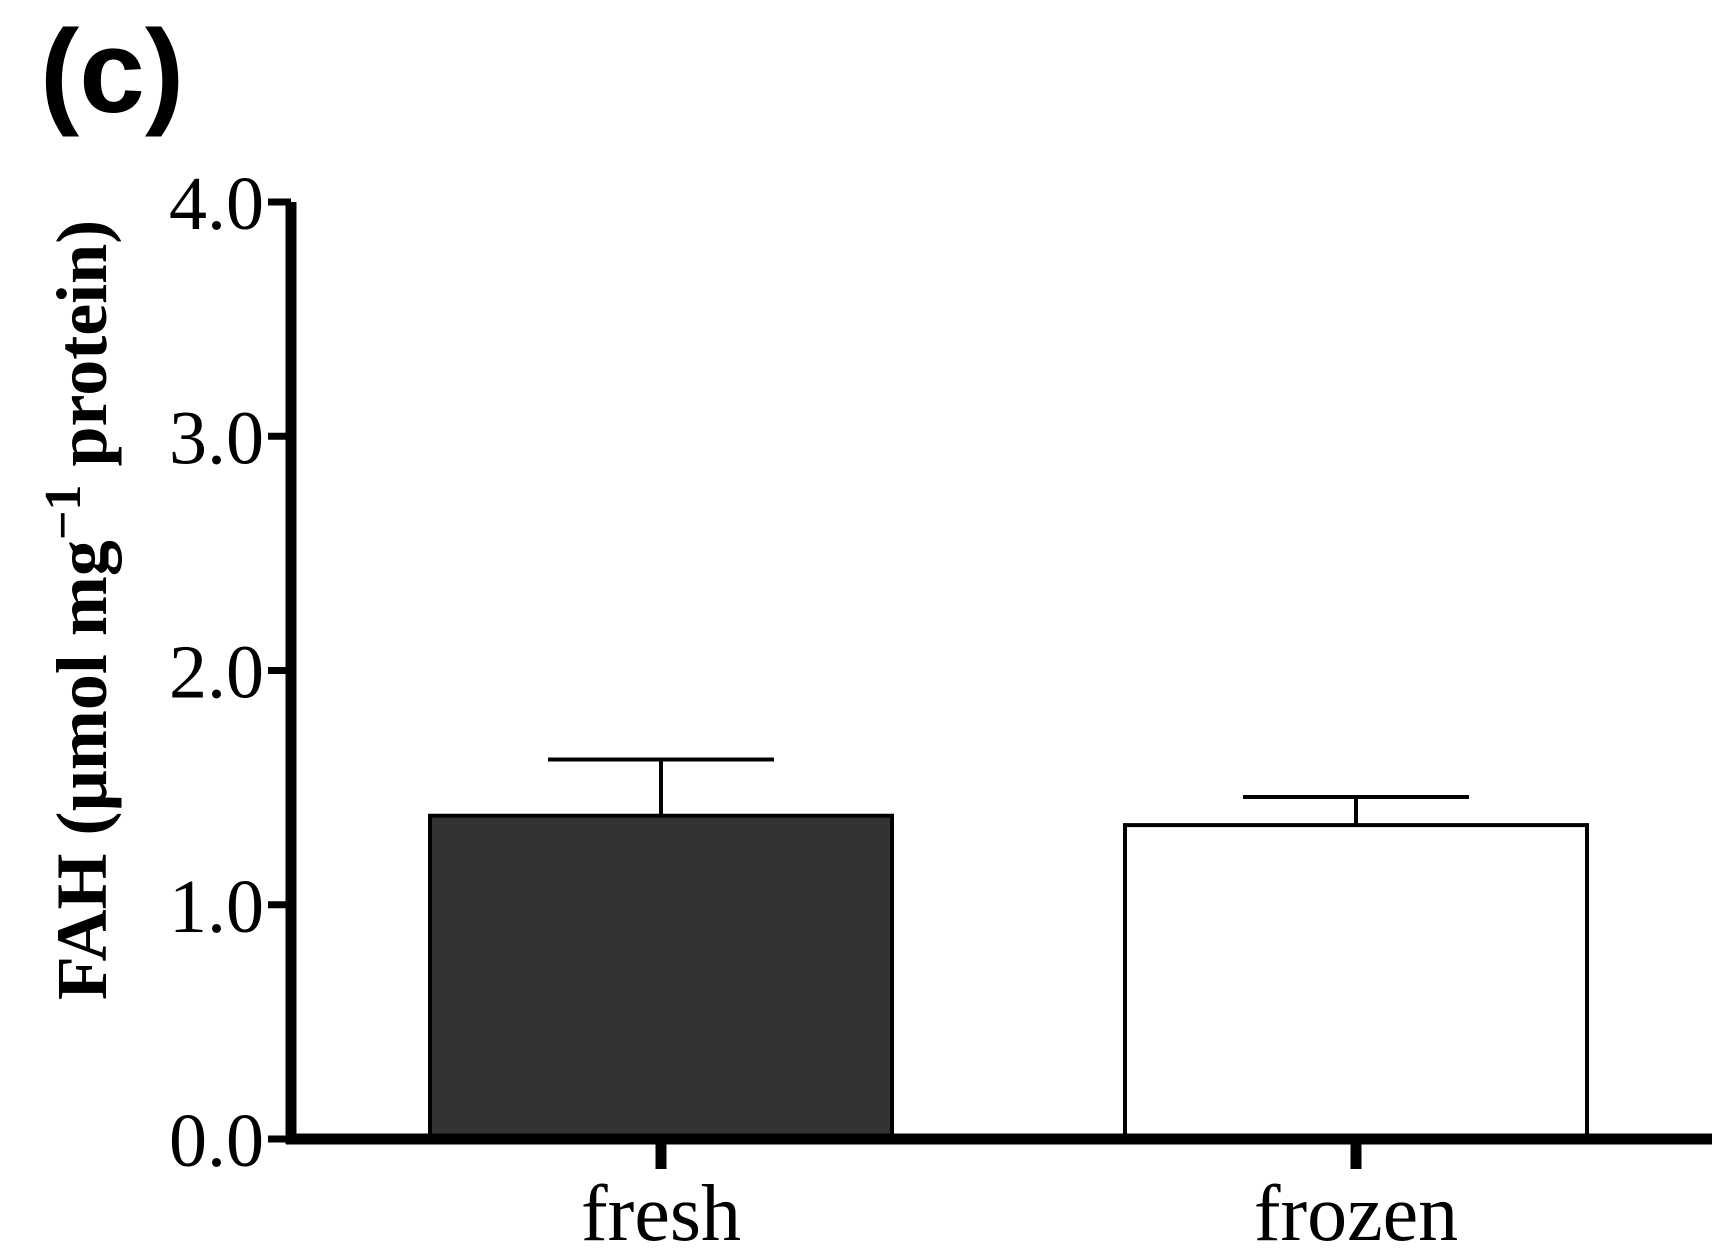  I want to click on y-tick-label-4.0: 4.0, so click(216, 204).